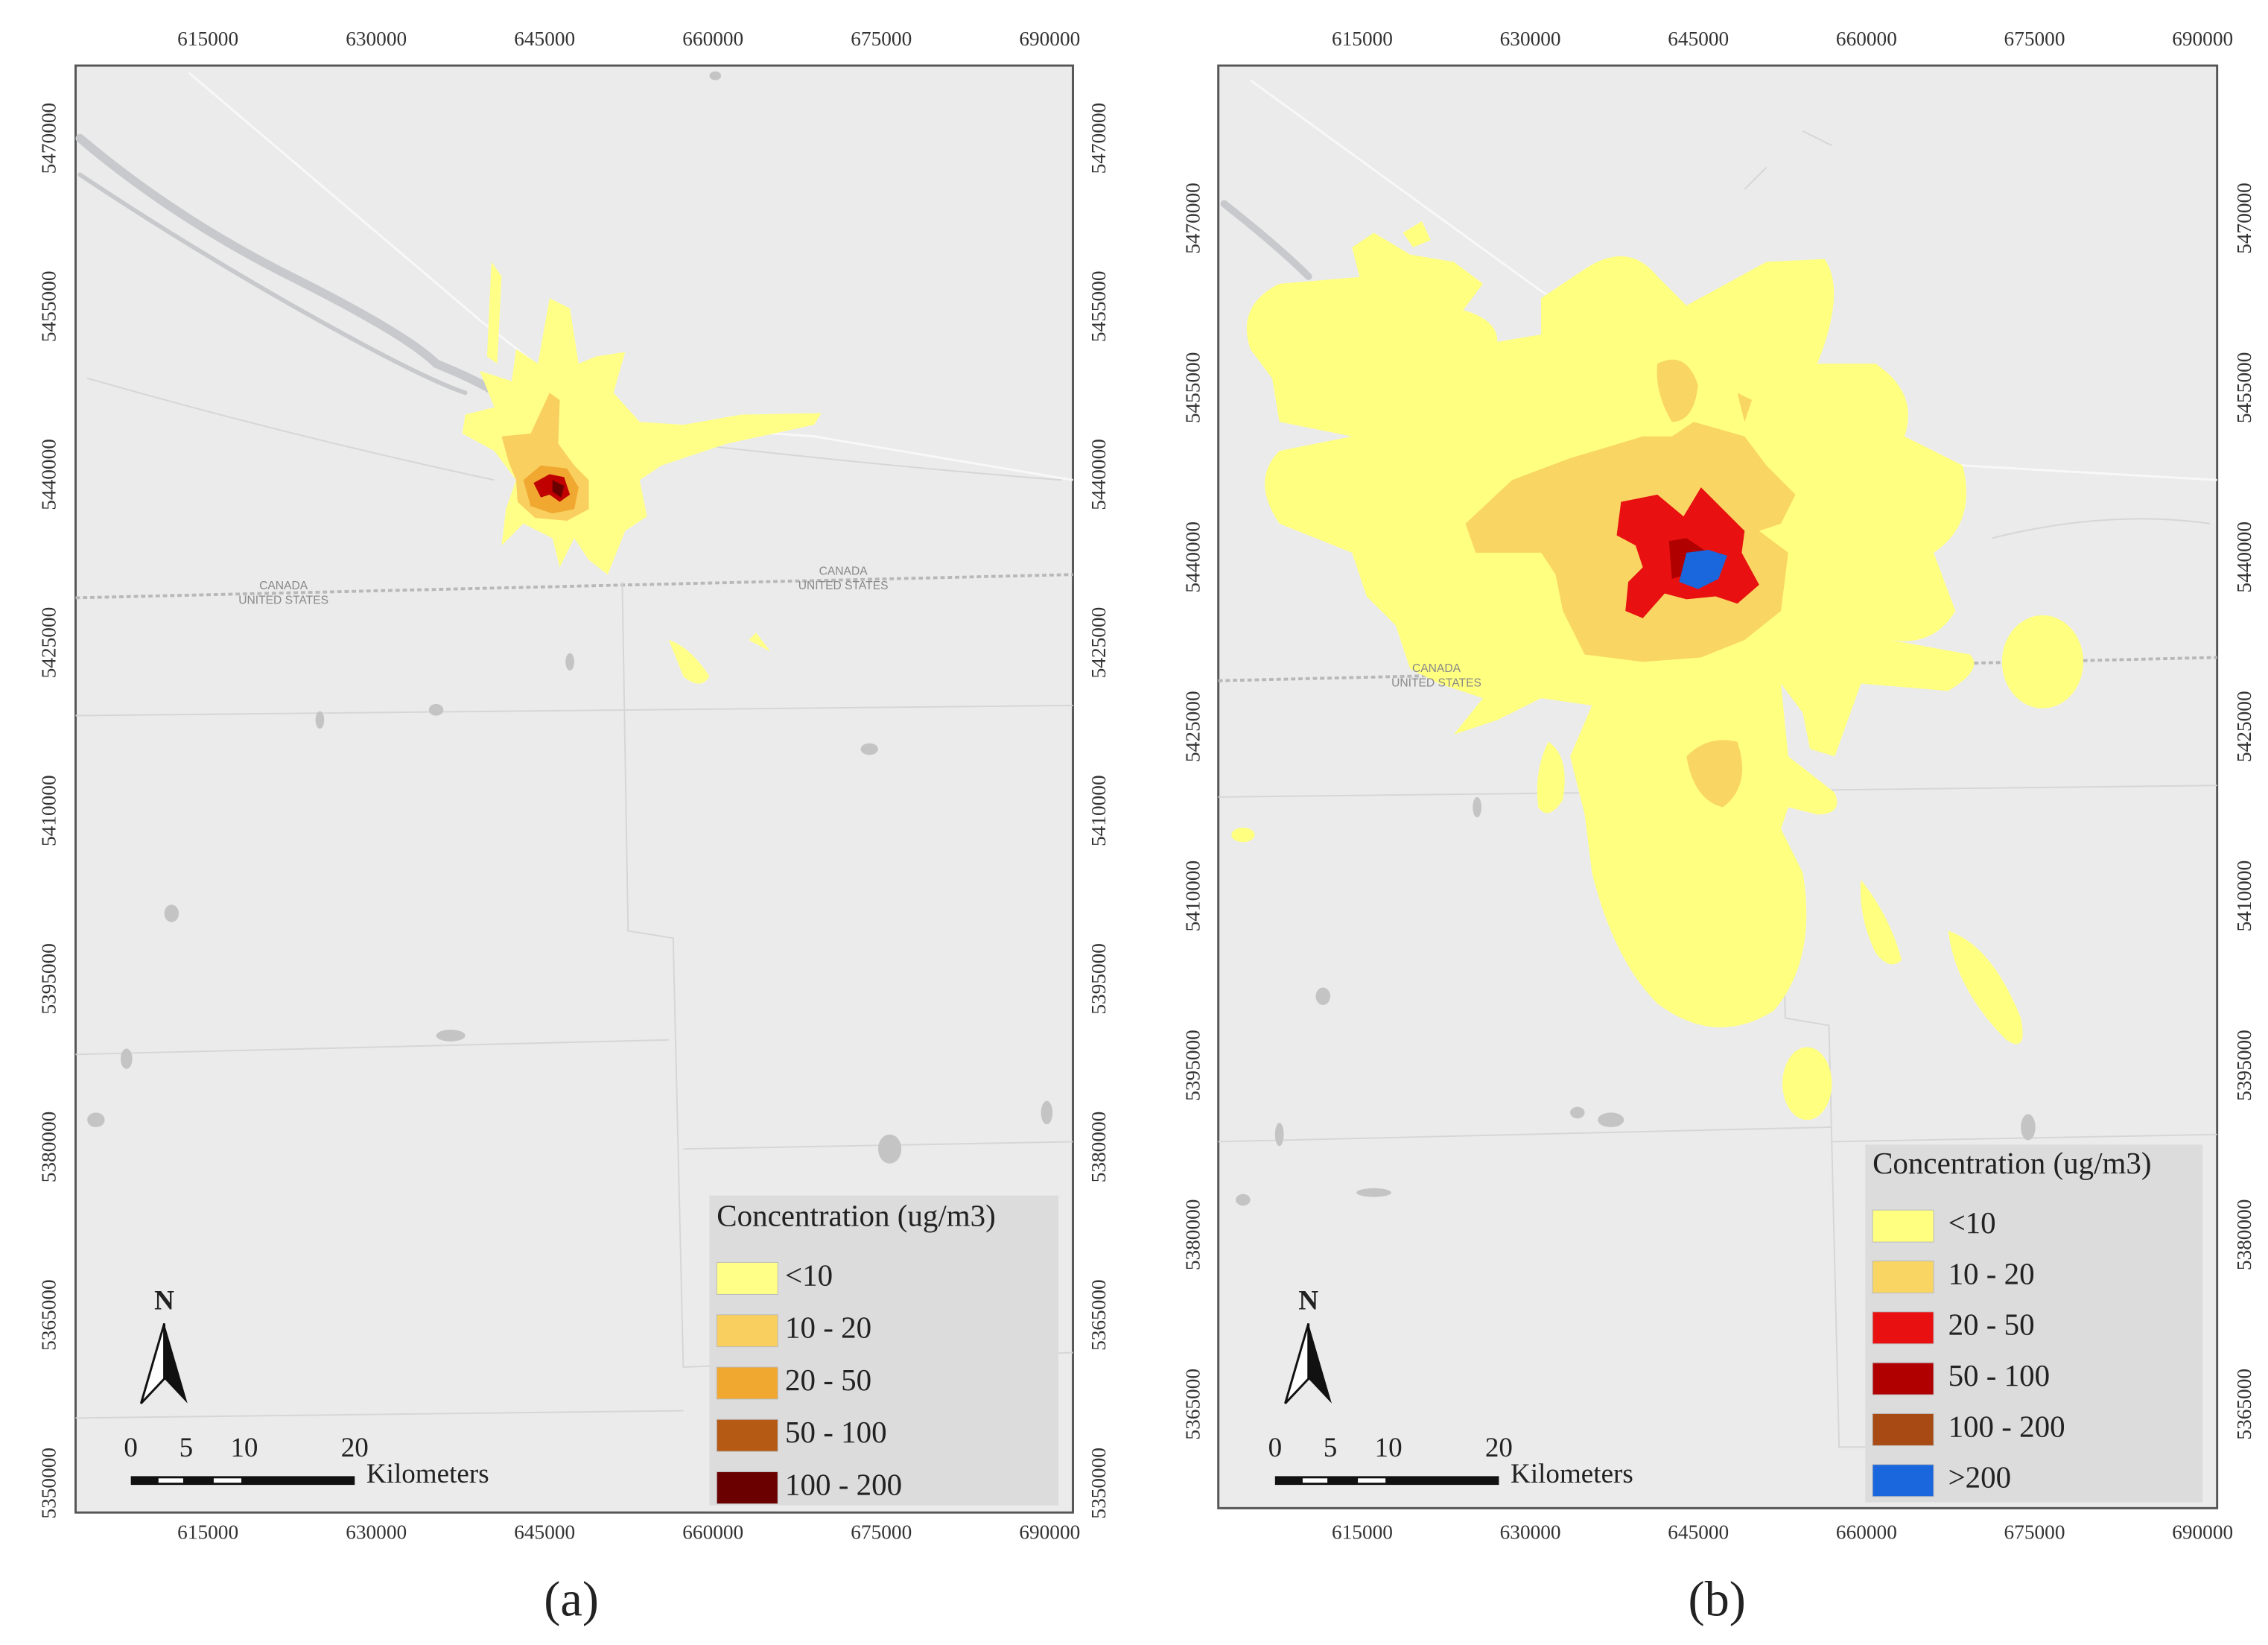  Describe the element at coordinates (2012, 1163) in the screenshot. I see `legend-title: Concentration (ug/m3)` at that location.